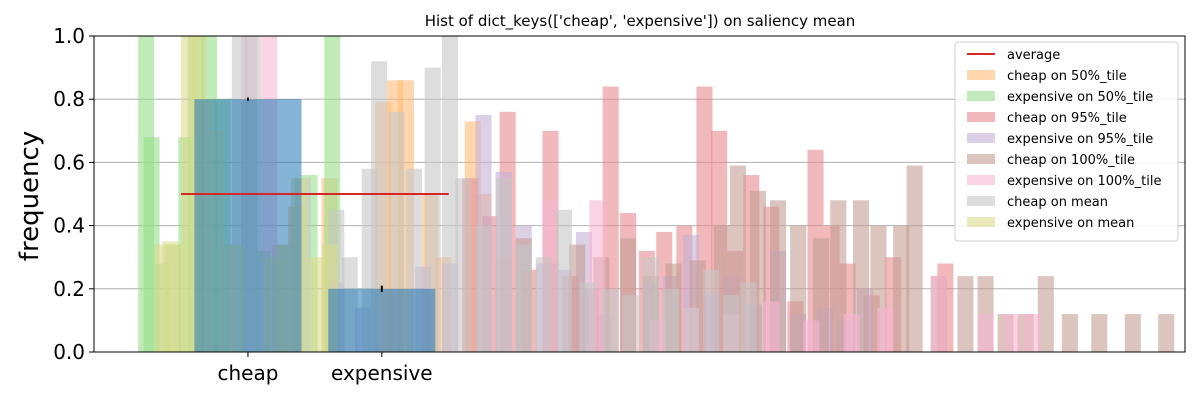 The image size is (1200, 400). I want to click on legend-entry: cheap on 95%_tile, so click(1047, 118).